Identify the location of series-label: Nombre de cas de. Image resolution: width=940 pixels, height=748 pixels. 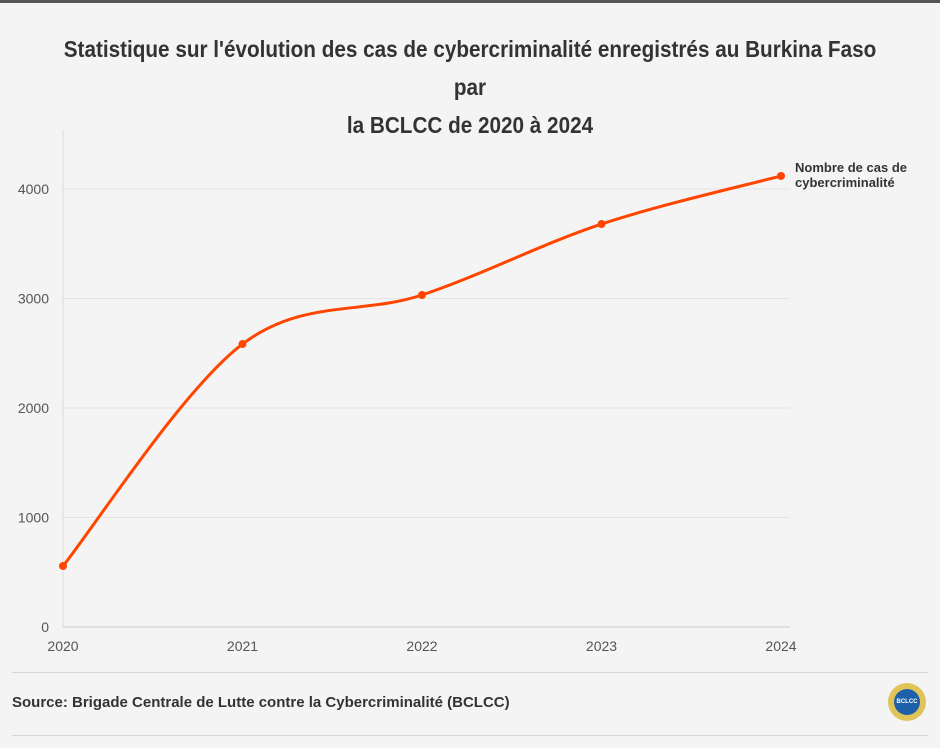
(851, 167).